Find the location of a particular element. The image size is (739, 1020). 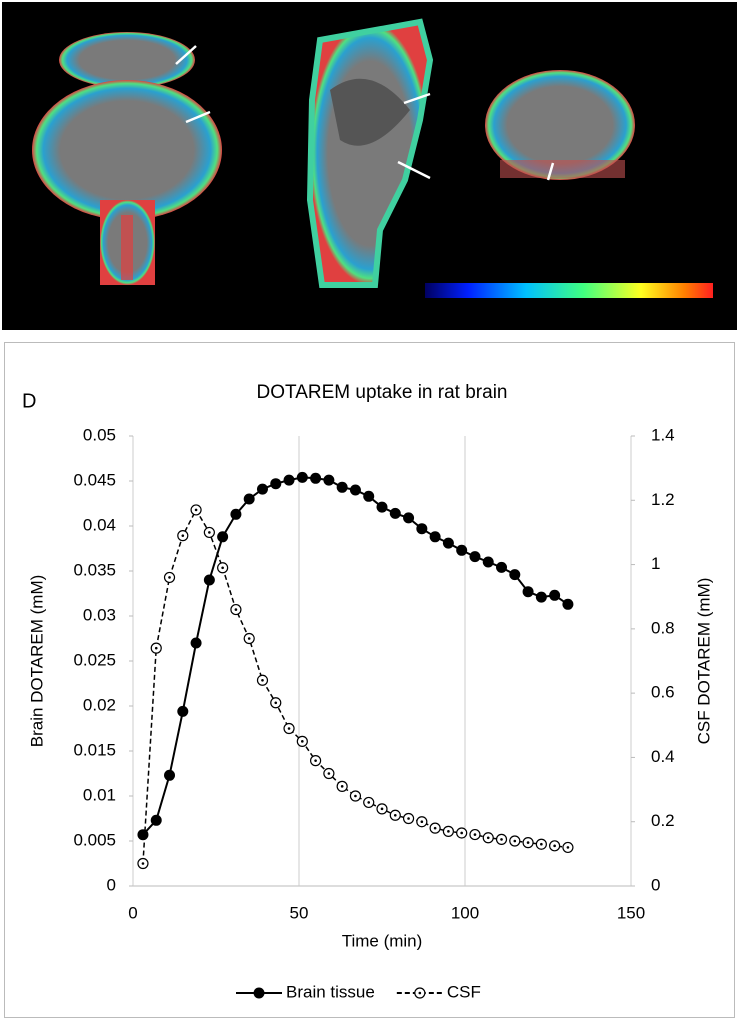

panel-label: B is located at coordinates (293, 30).